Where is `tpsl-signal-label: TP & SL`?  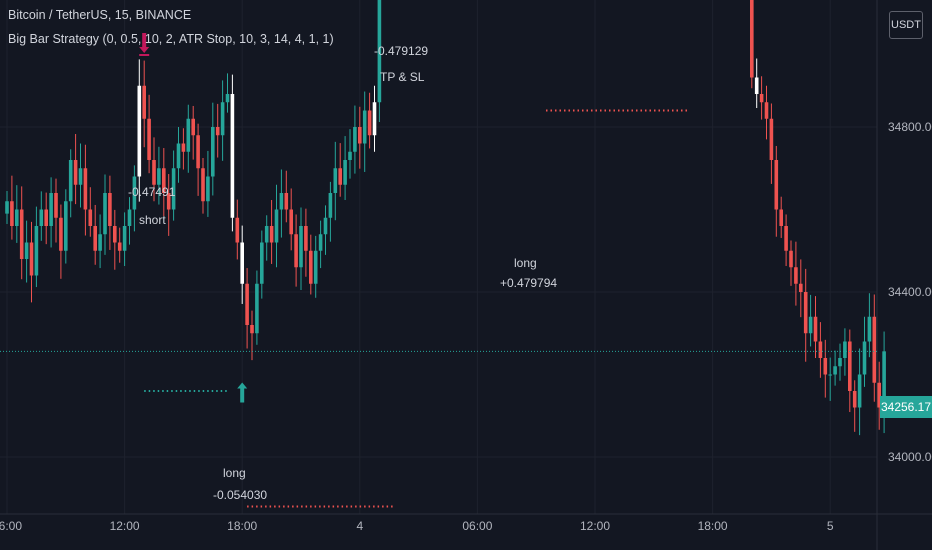
tpsl-signal-label: TP & SL is located at coordinates (402, 77).